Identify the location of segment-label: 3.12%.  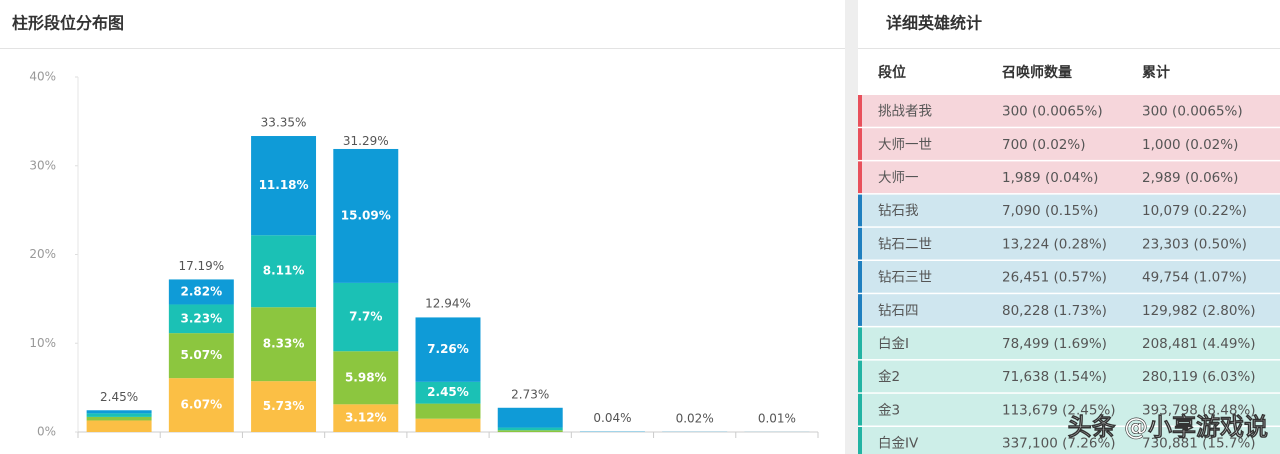
(366, 418).